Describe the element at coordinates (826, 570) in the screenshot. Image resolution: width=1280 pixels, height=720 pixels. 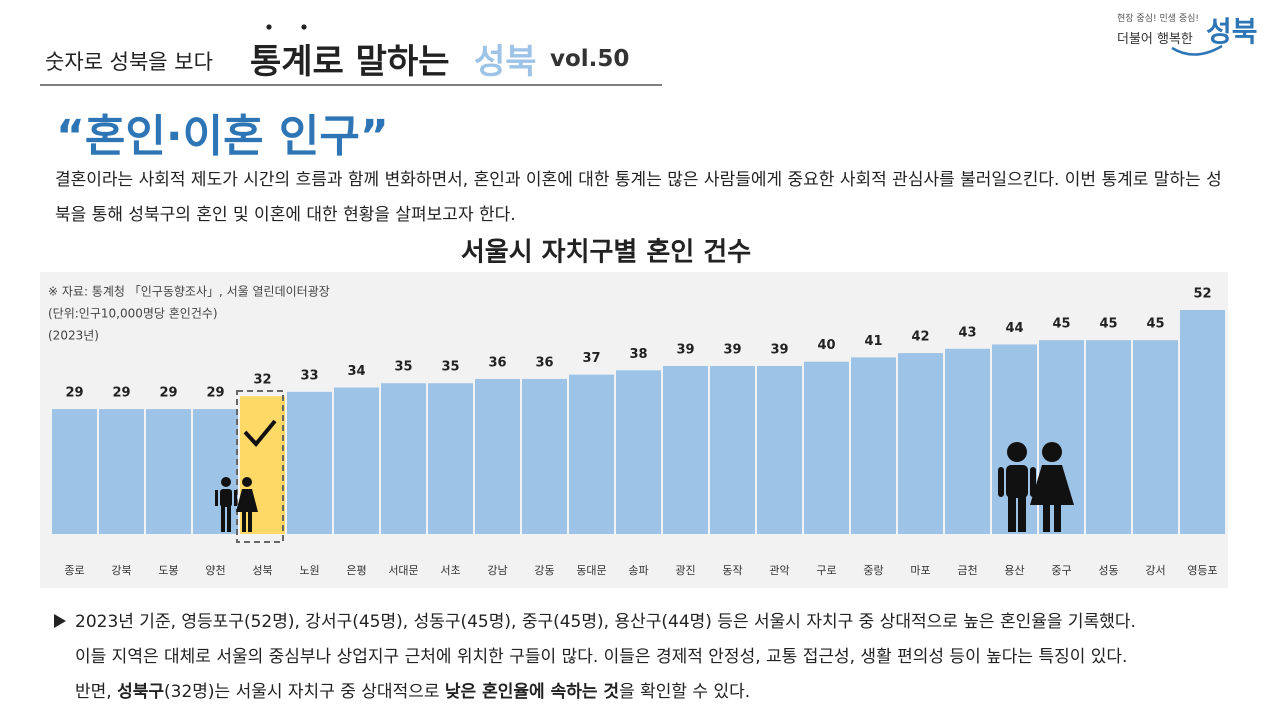
I see `x-tick-label: 구로` at that location.